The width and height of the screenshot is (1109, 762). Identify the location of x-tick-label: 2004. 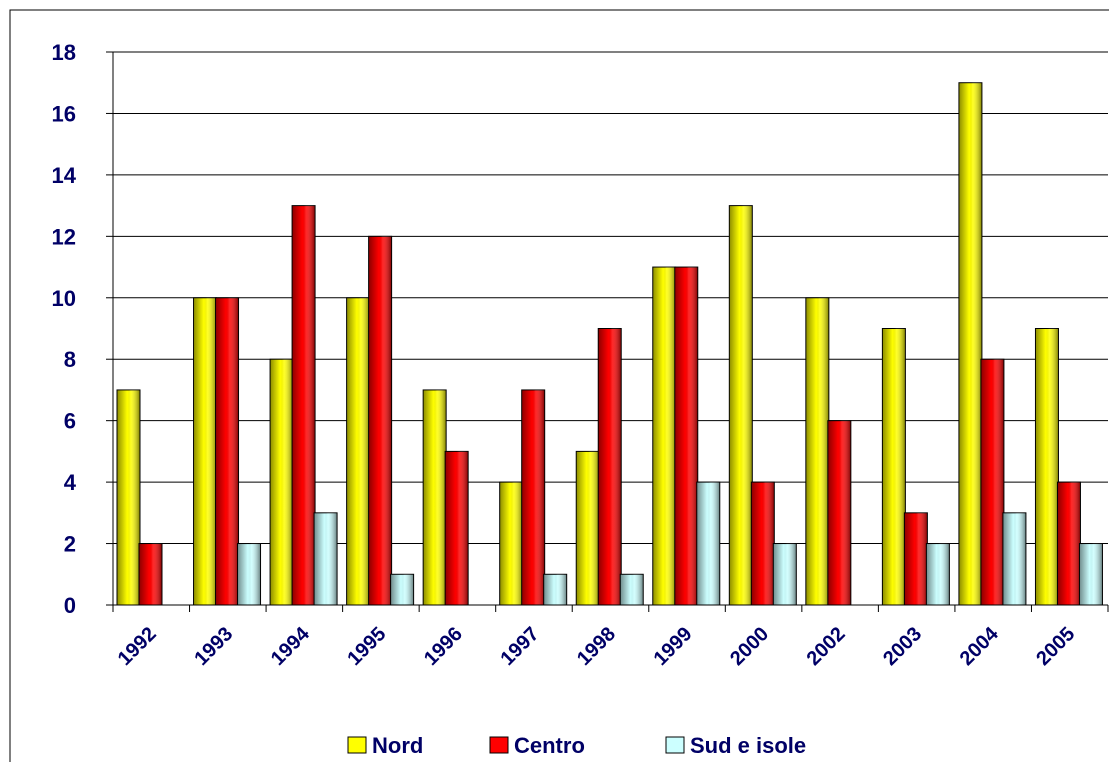
(980, 646).